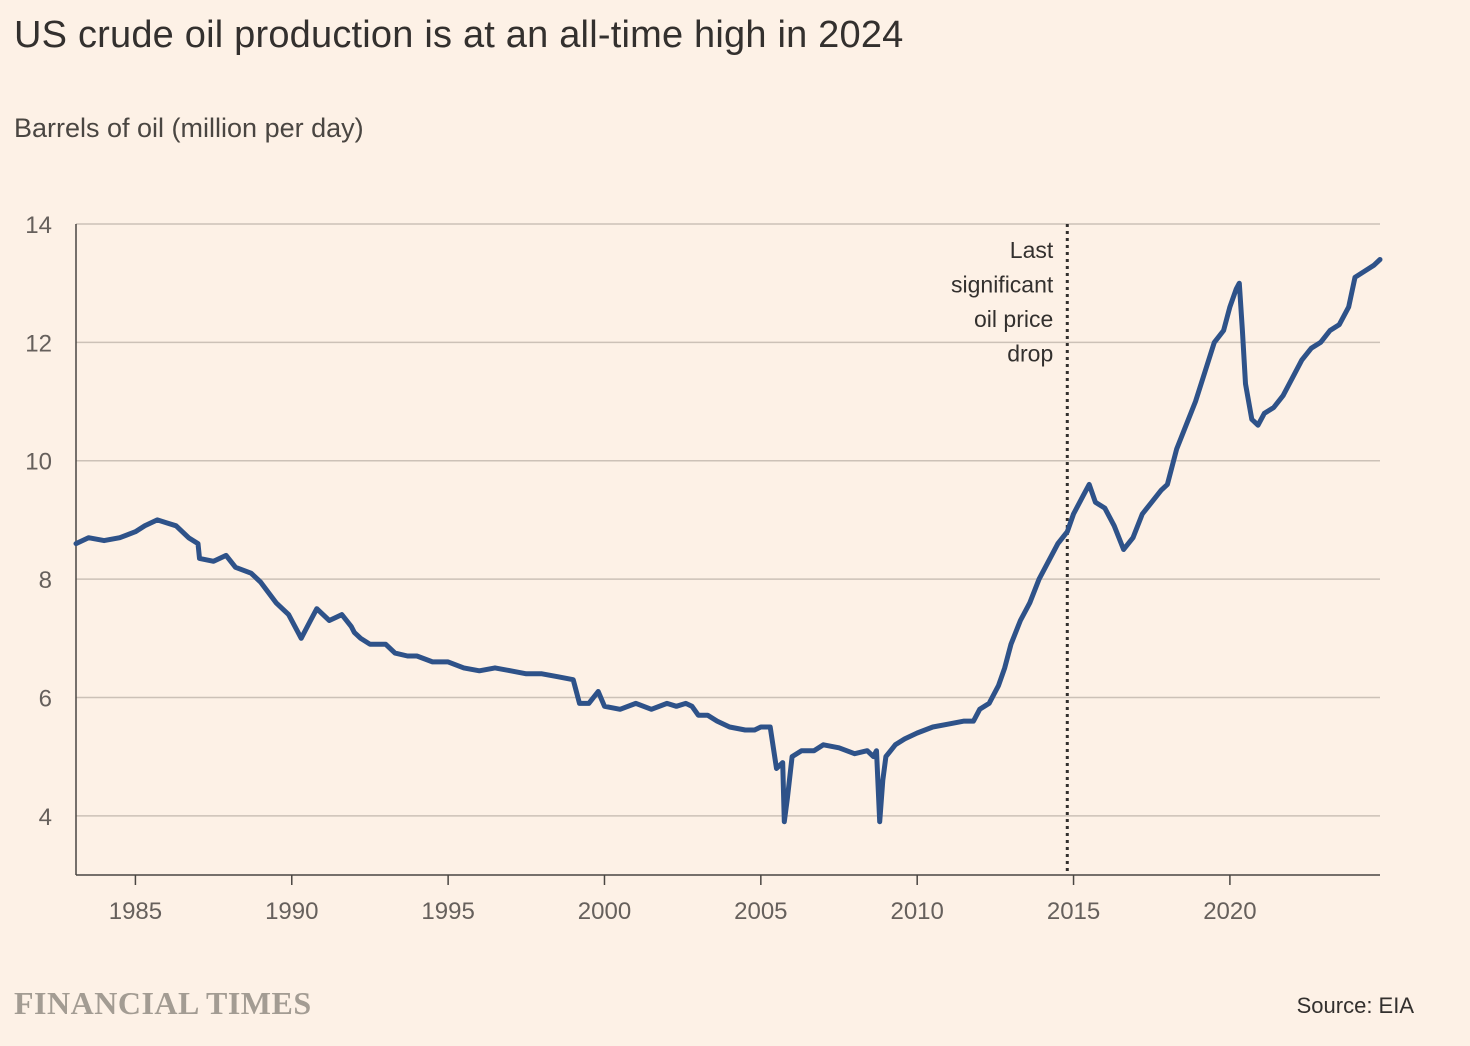 This screenshot has width=1470, height=1046. What do you see at coordinates (916, 911) in the screenshot?
I see `x-tick-label-2010: 2010` at bounding box center [916, 911].